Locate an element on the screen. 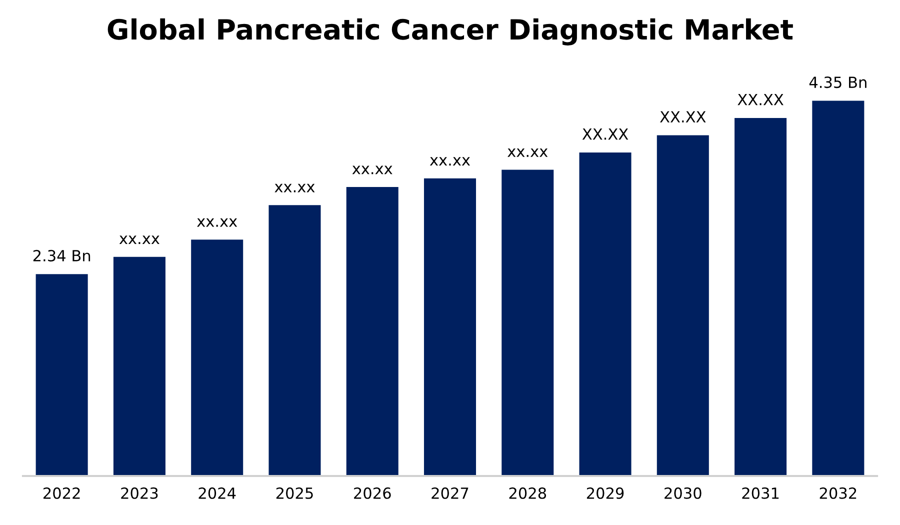 The height and width of the screenshot is (525, 900). x-tick-label: 2023 is located at coordinates (139, 493).